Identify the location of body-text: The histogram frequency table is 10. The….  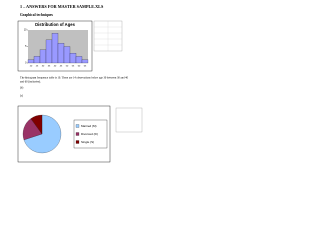
(74, 78).